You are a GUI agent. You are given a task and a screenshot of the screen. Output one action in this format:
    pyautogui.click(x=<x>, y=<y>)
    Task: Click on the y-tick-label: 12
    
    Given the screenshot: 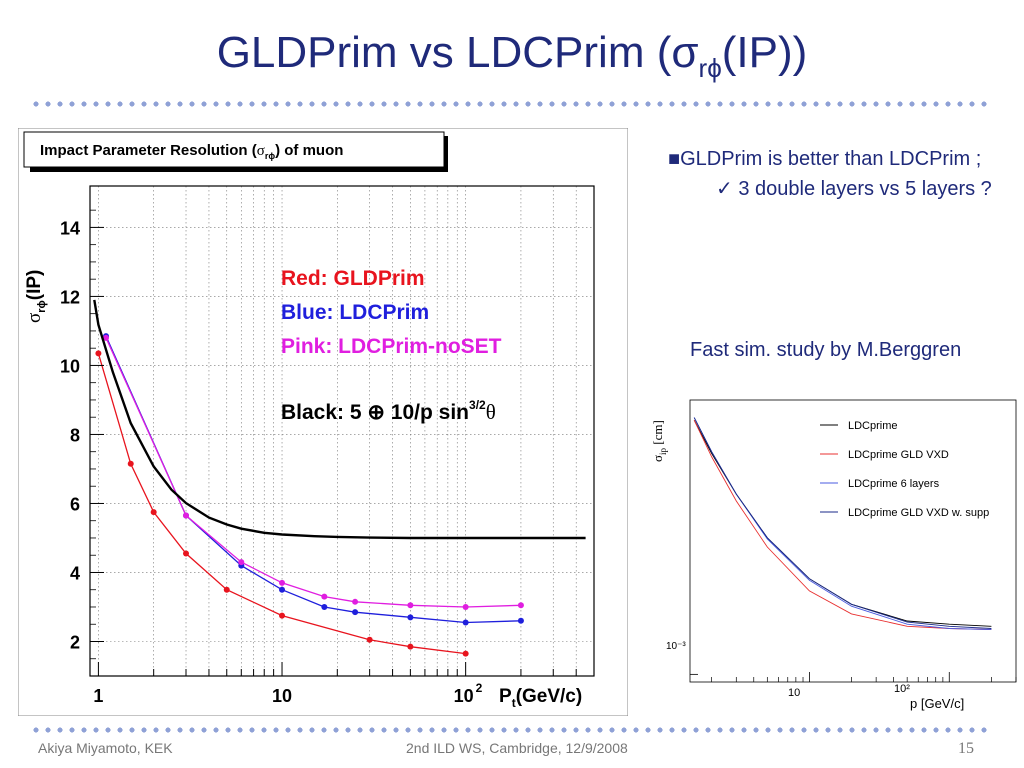 What is the action you would take?
    pyautogui.click(x=70, y=297)
    